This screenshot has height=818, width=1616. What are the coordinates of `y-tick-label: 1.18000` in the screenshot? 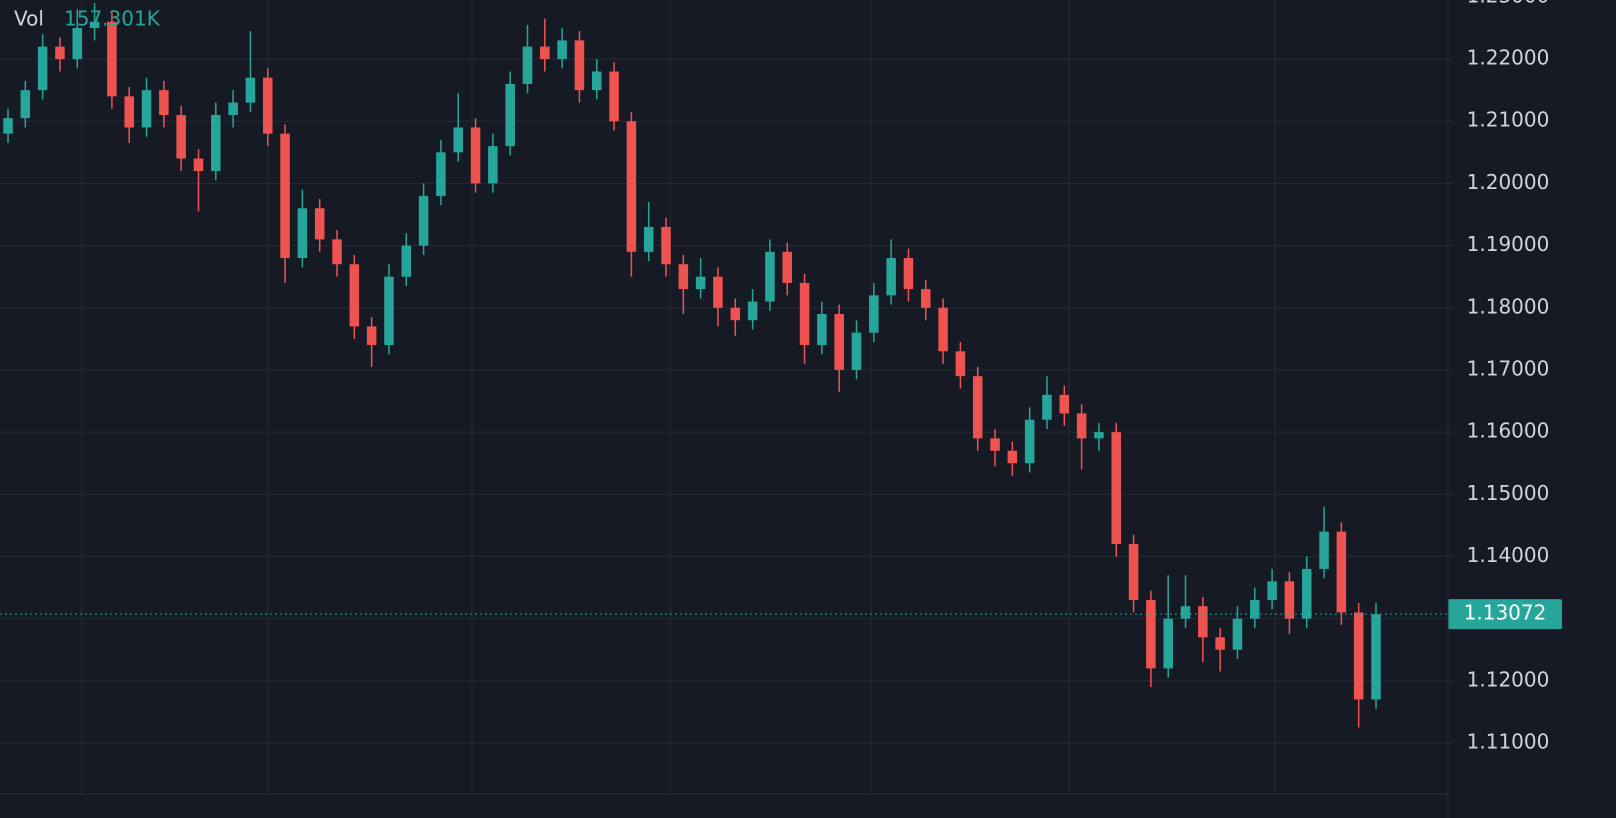 It's located at (1508, 306).